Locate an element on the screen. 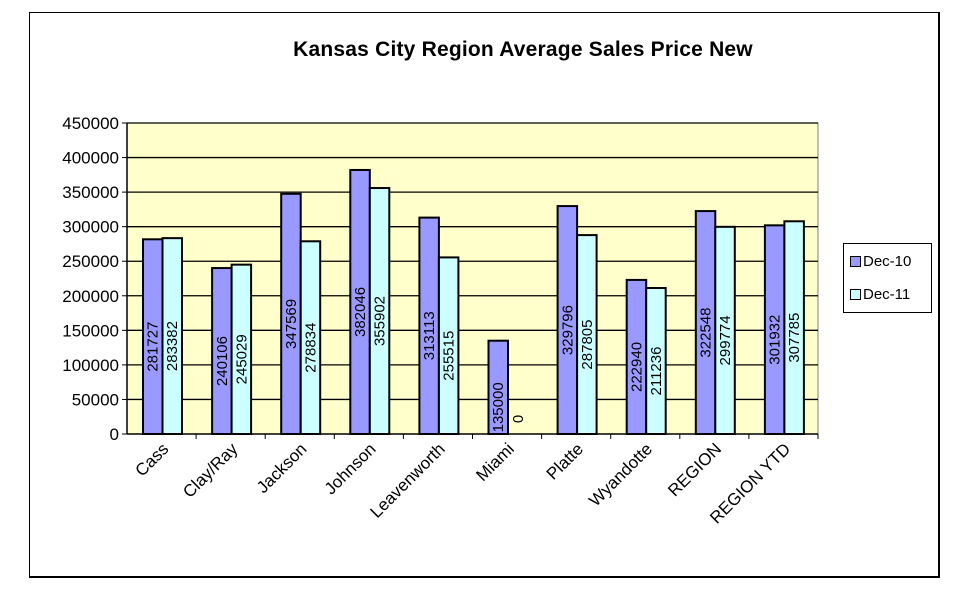  data-label: 255515 is located at coordinates (449, 356).